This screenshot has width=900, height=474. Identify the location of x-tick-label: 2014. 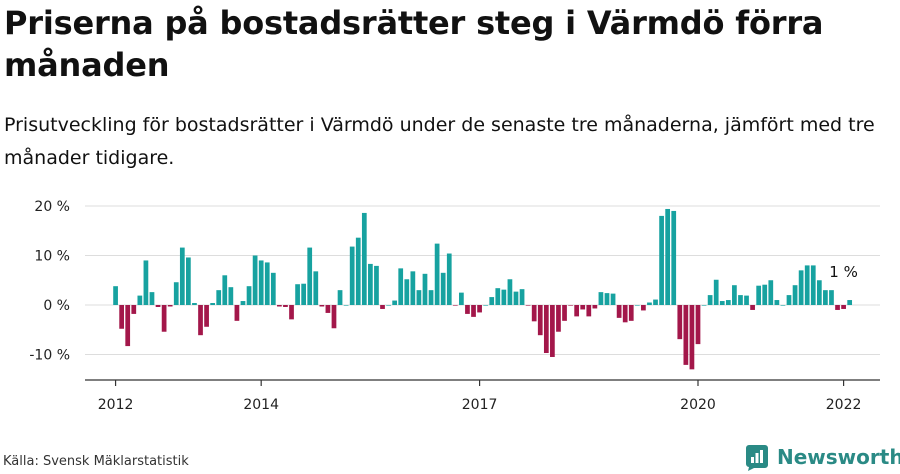
(261, 405).